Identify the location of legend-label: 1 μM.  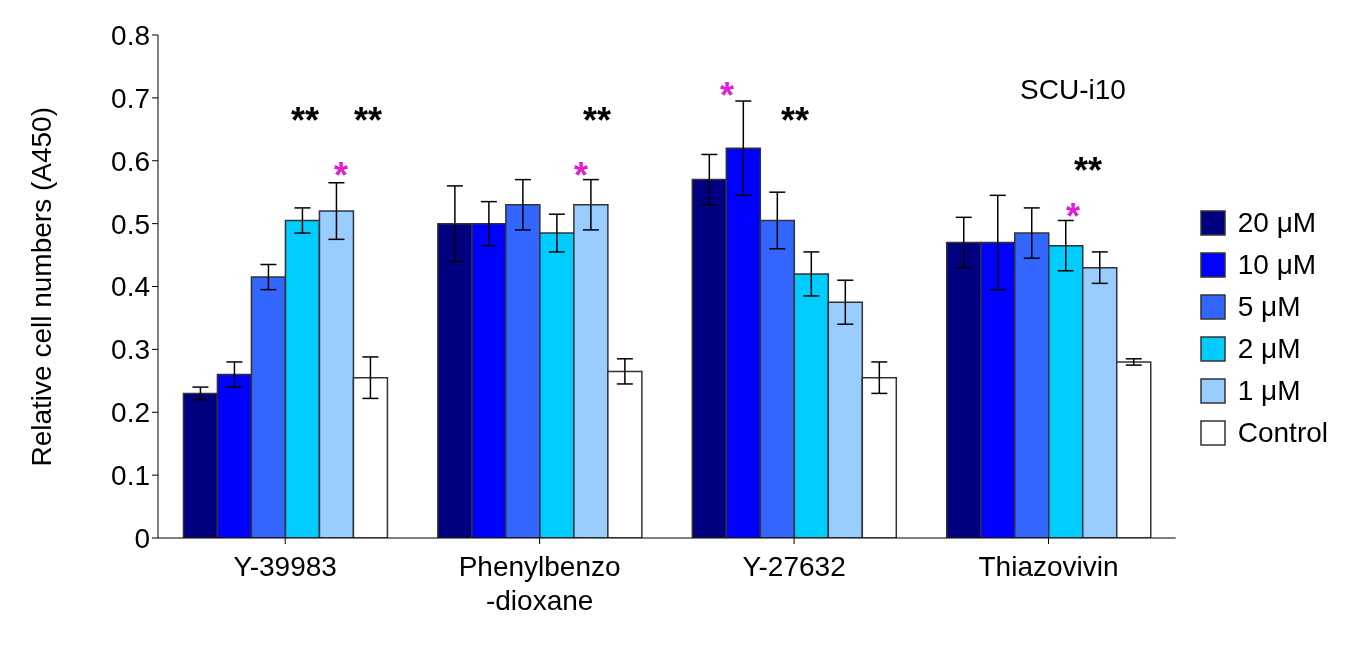
(1269, 391).